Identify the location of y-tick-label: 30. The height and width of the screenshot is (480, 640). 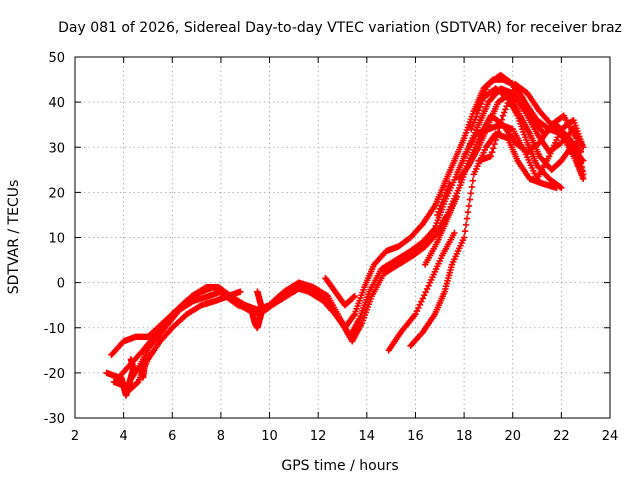
(56, 148).